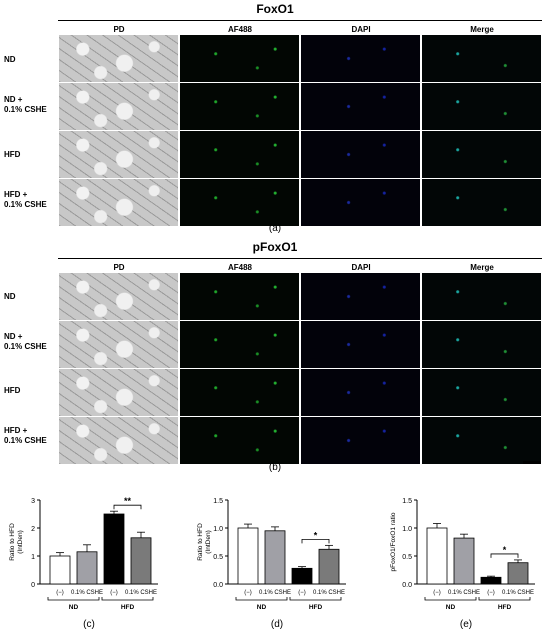 The width and height of the screenshot is (550, 631). I want to click on micrograph-af488-row1, so click(239, 58).